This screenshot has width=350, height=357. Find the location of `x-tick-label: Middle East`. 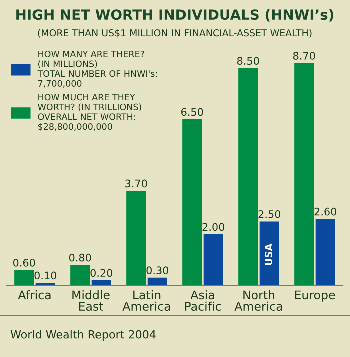

x-tick-label: Middle East is located at coordinates (91, 301).